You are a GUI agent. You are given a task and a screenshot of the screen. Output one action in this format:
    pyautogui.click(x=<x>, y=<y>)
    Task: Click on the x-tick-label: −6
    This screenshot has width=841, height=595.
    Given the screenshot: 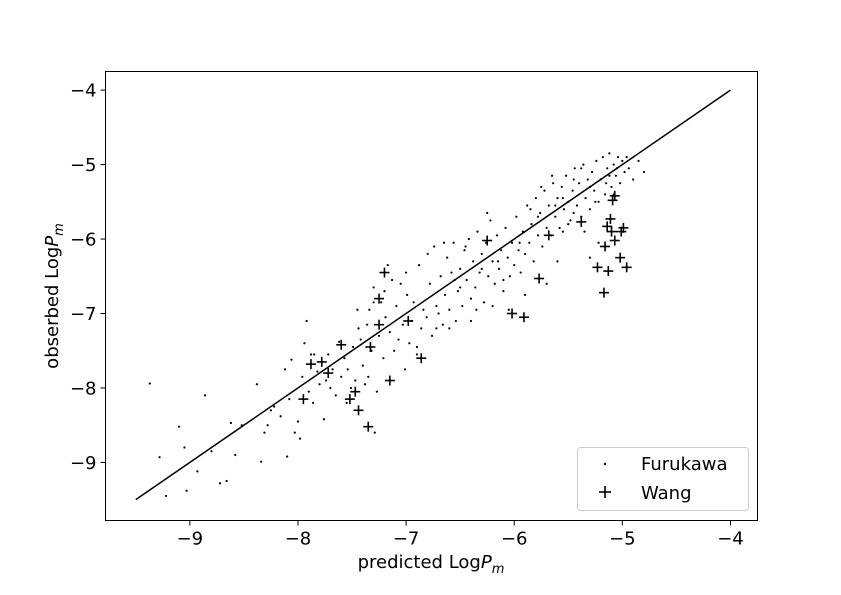 What is the action you would take?
    pyautogui.click(x=514, y=539)
    